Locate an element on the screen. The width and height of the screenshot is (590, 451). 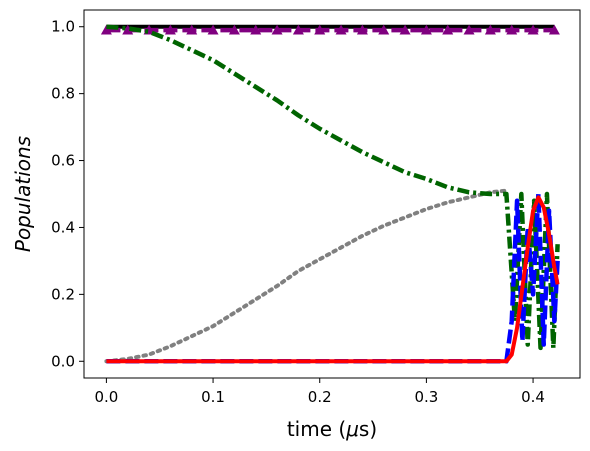
x-tick-label: 0.1 is located at coordinates (213, 397).